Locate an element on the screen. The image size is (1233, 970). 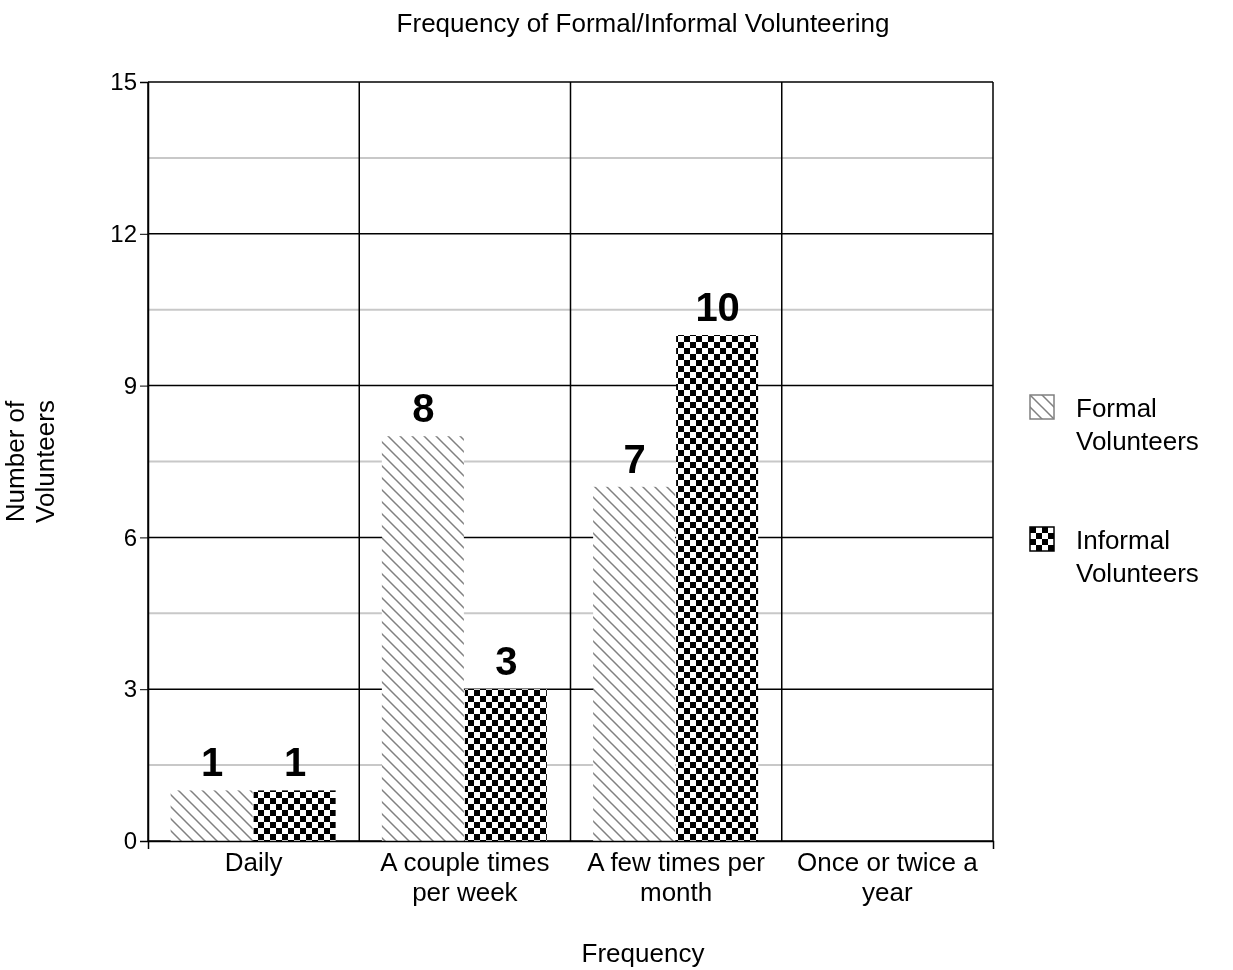
y-tick-label: 15 is located at coordinates (123, 82).